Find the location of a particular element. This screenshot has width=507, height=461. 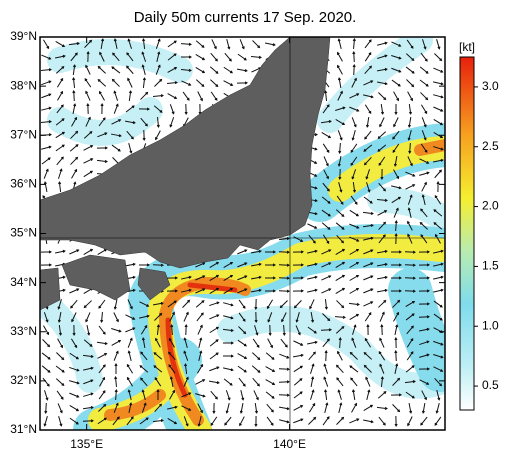

y-tick-label: 36°N is located at coordinates (23, 184).